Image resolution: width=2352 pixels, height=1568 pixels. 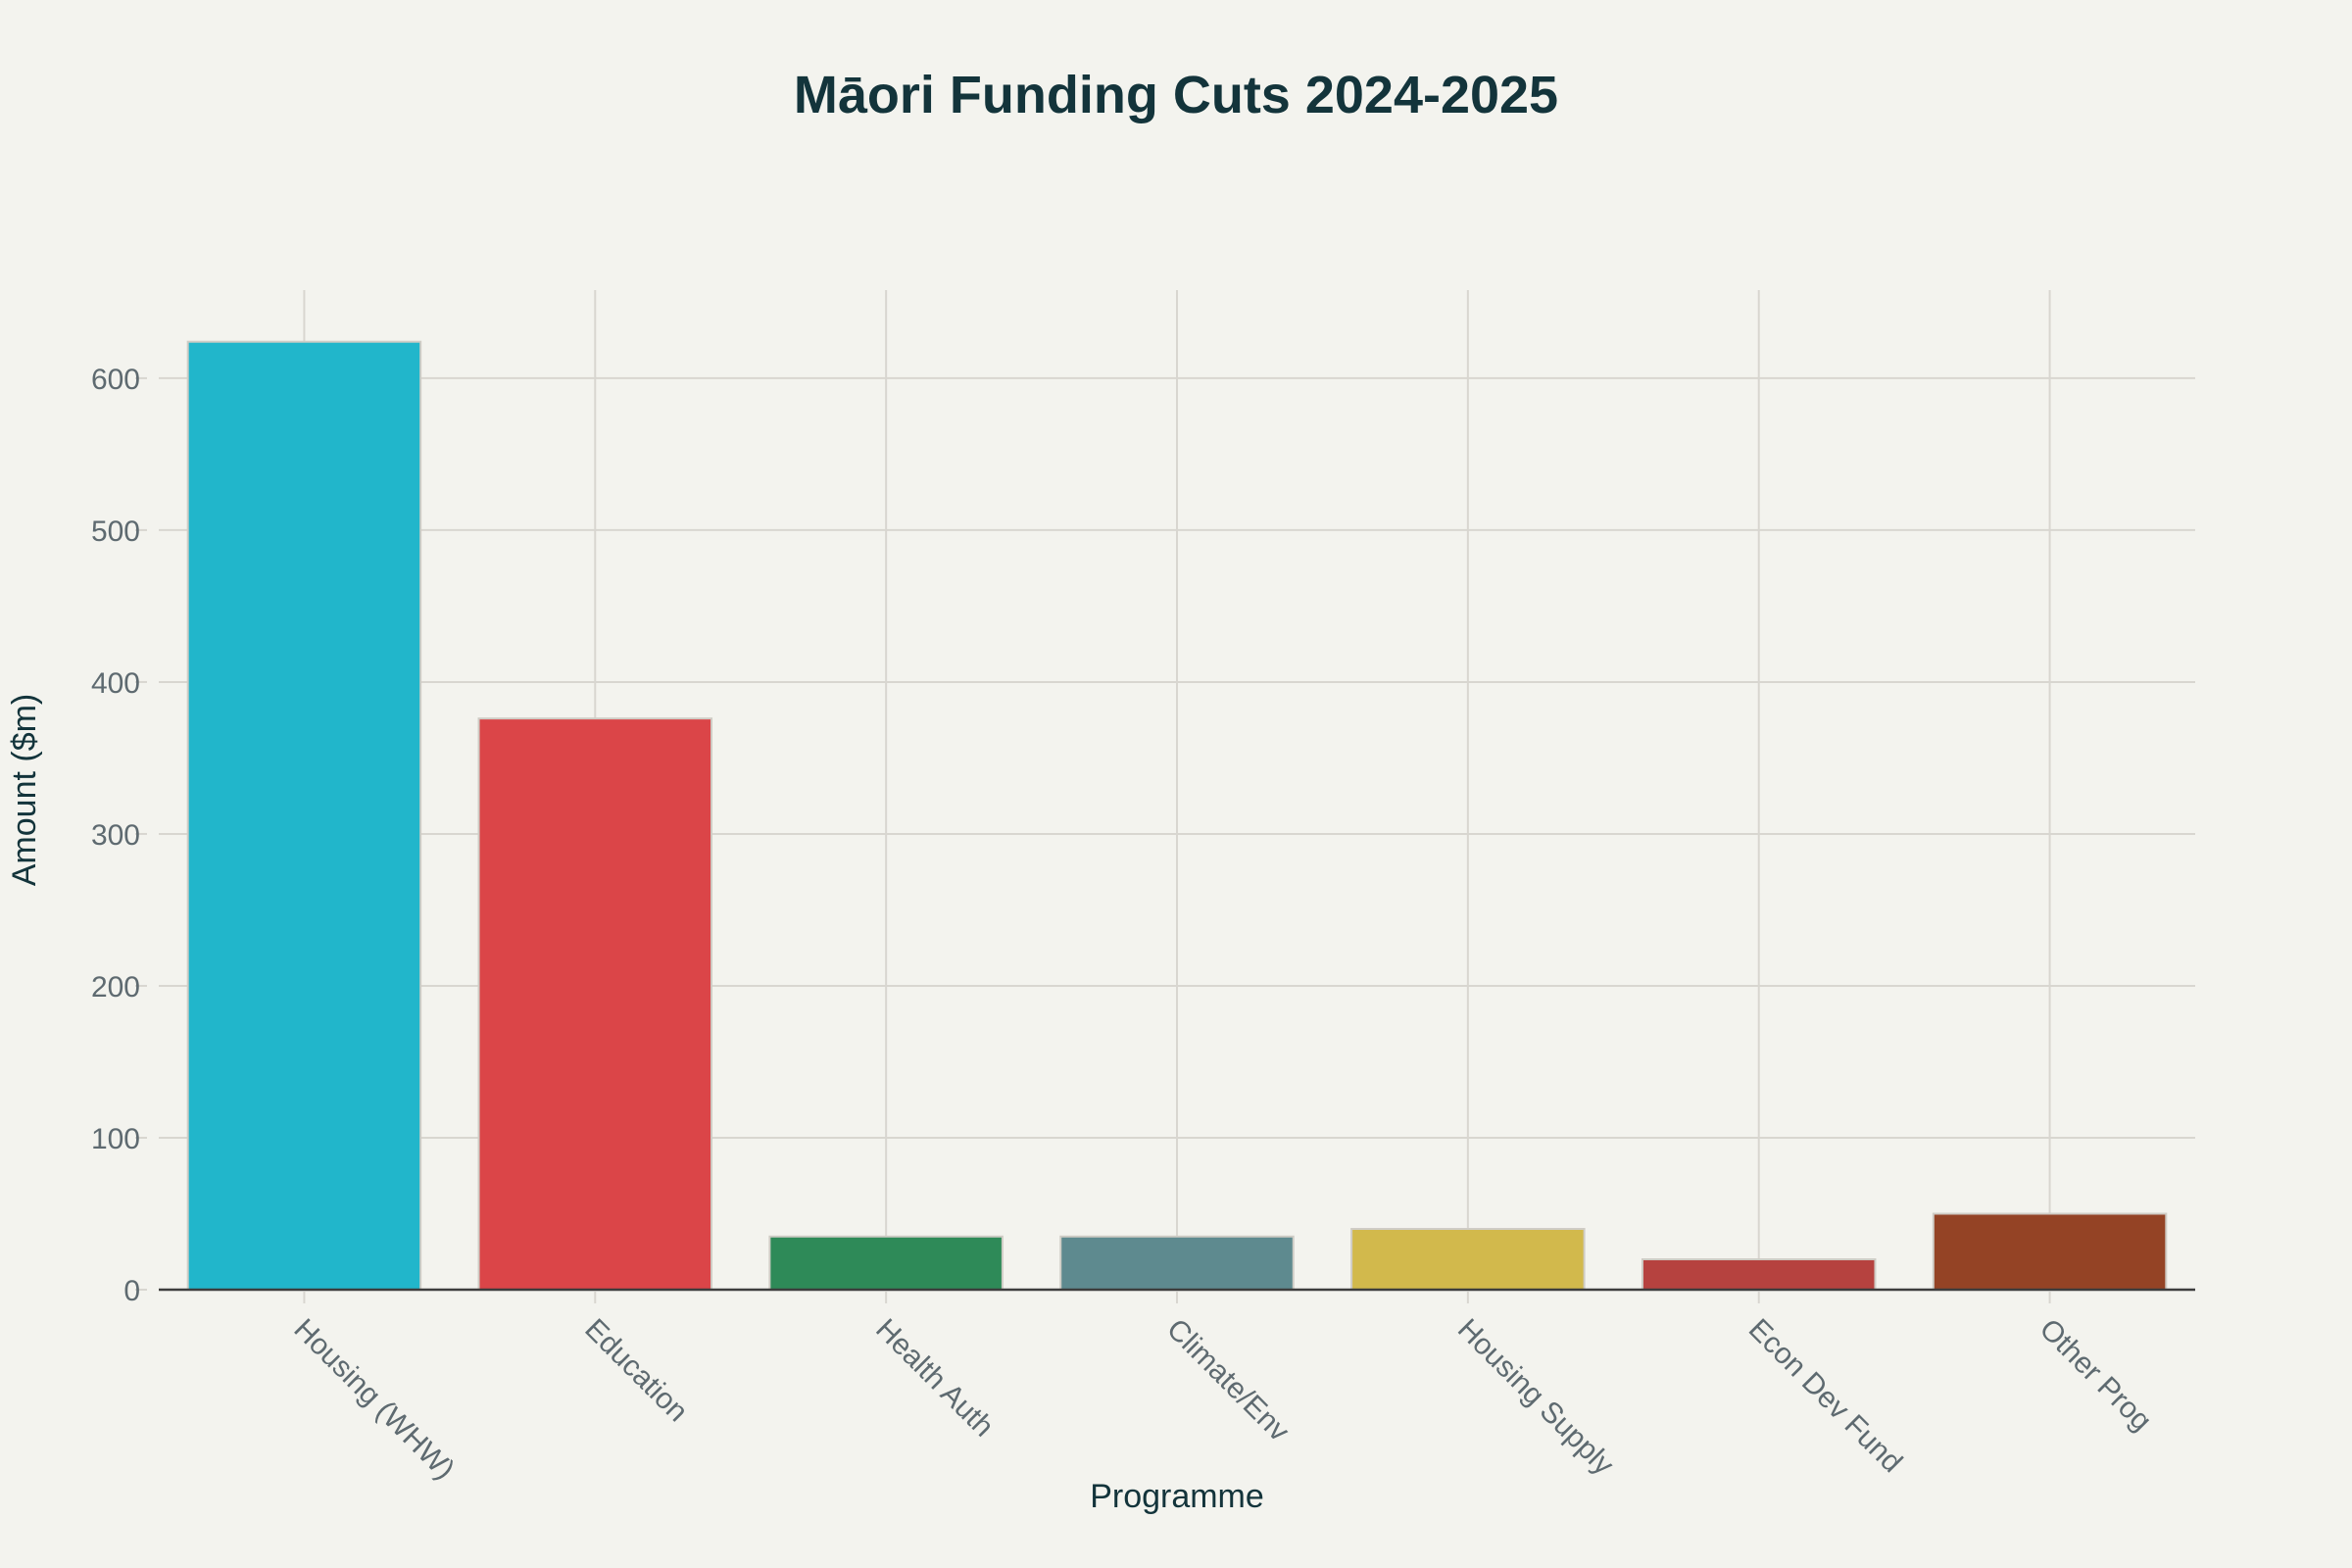 I want to click on bar-health-auth, so click(x=886, y=1263).